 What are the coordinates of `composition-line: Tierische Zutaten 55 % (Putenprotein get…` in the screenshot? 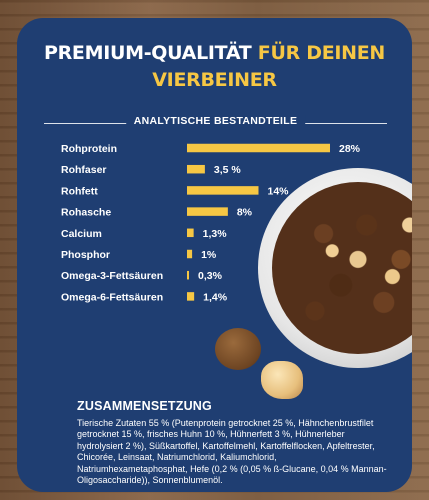 It's located at (225, 423).